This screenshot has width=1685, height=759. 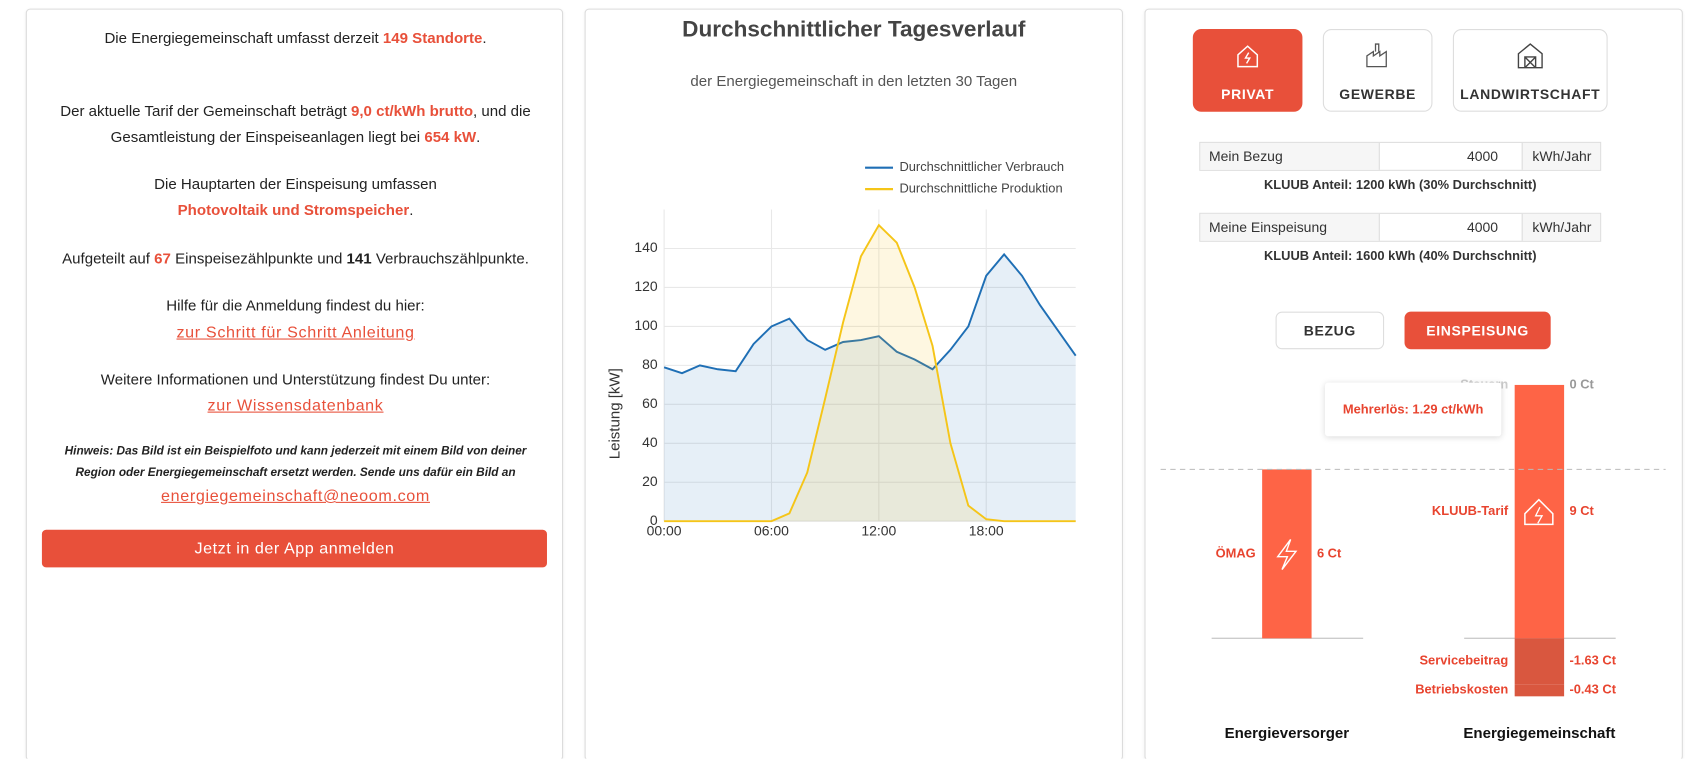 What do you see at coordinates (986, 531) in the screenshot?
I see `x-tick-label: 18:00` at bounding box center [986, 531].